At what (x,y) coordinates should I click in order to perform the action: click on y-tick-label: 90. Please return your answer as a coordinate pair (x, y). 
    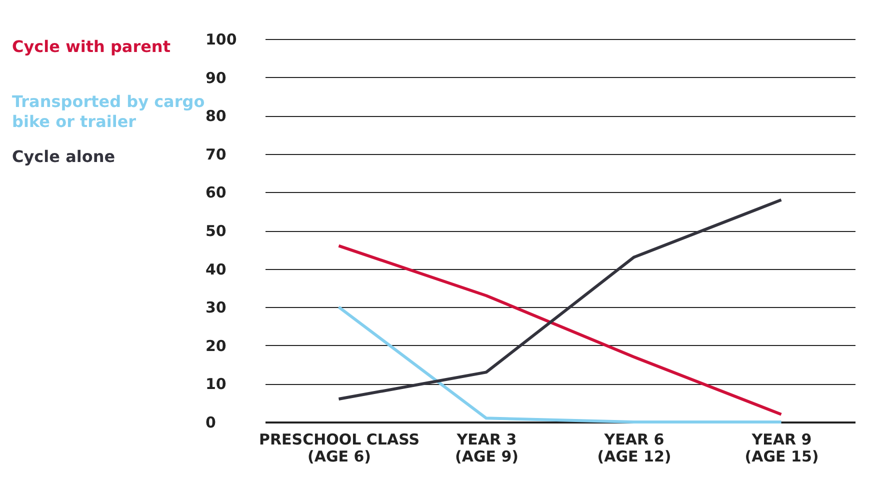
    Looking at the image, I should click on (216, 77).